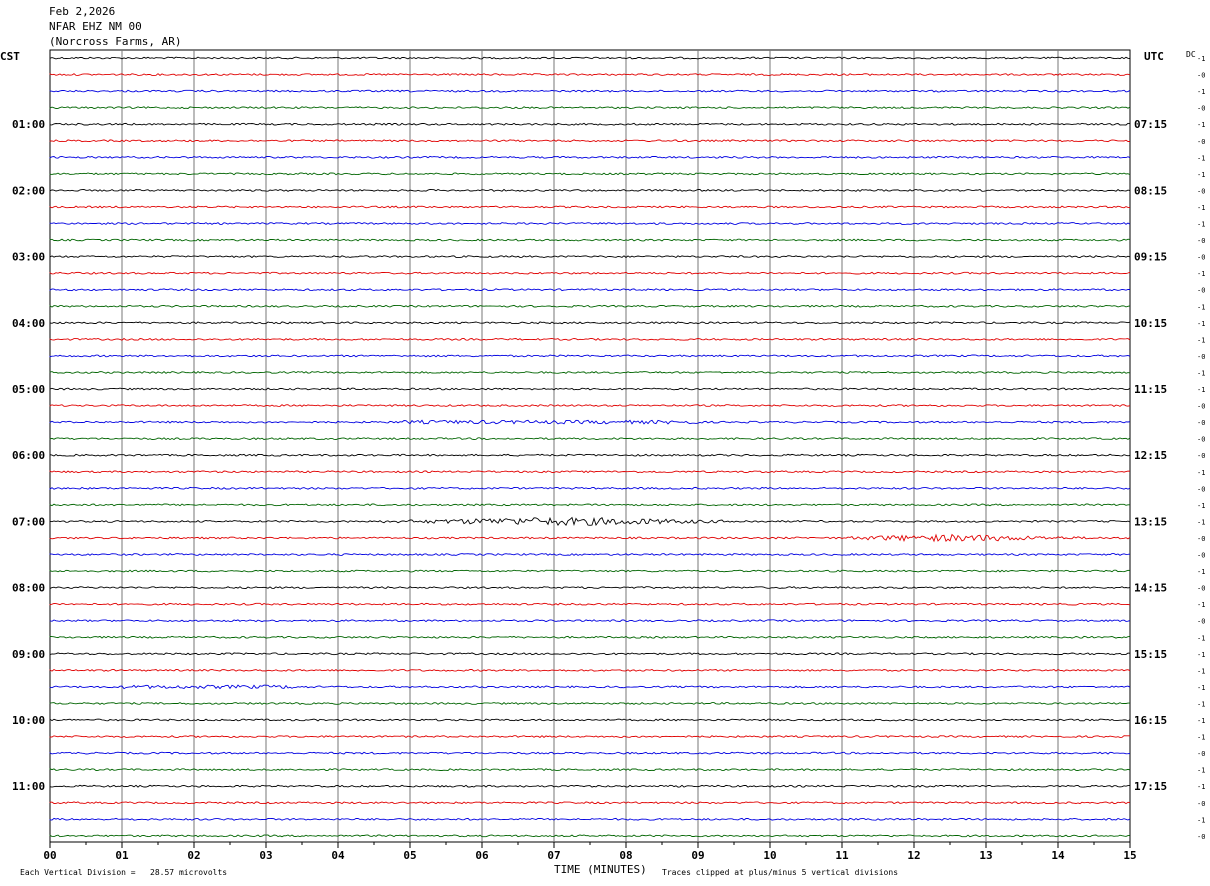 The width and height of the screenshot is (1210, 886). I want to click on left-hour-label: 07:00, so click(28, 521).